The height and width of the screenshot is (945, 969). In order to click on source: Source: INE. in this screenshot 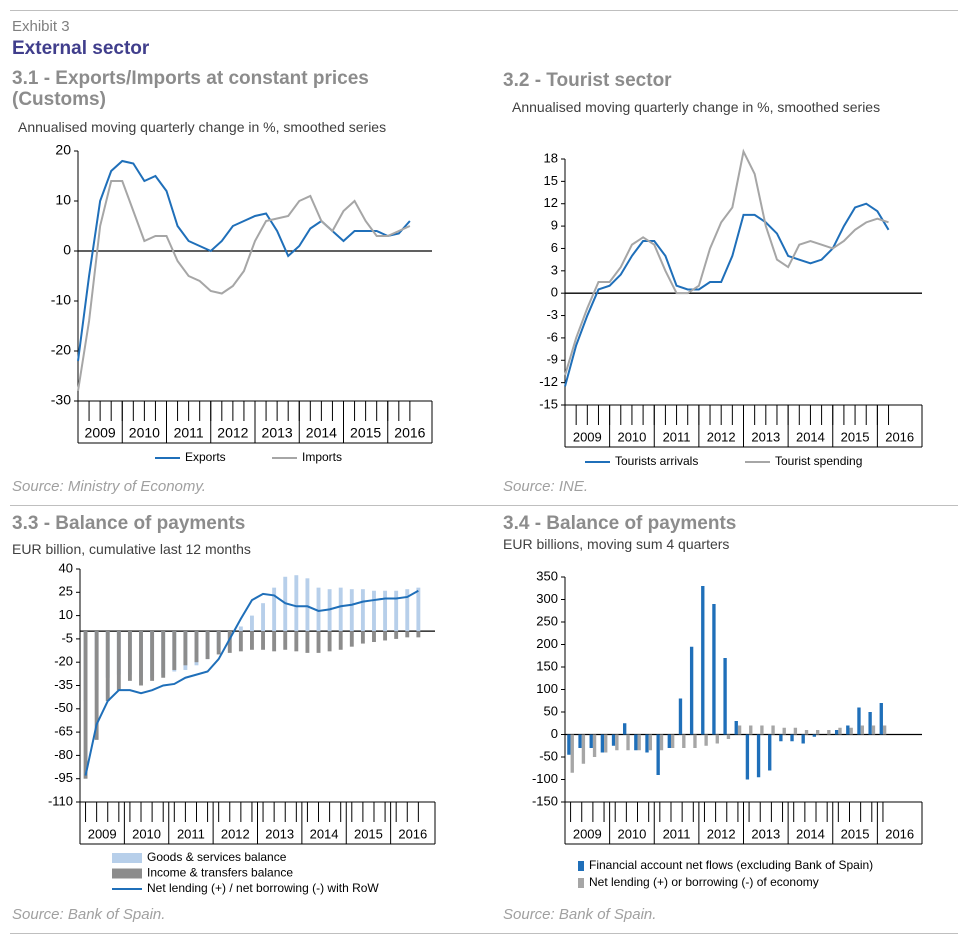, I will do `click(546, 486)`.